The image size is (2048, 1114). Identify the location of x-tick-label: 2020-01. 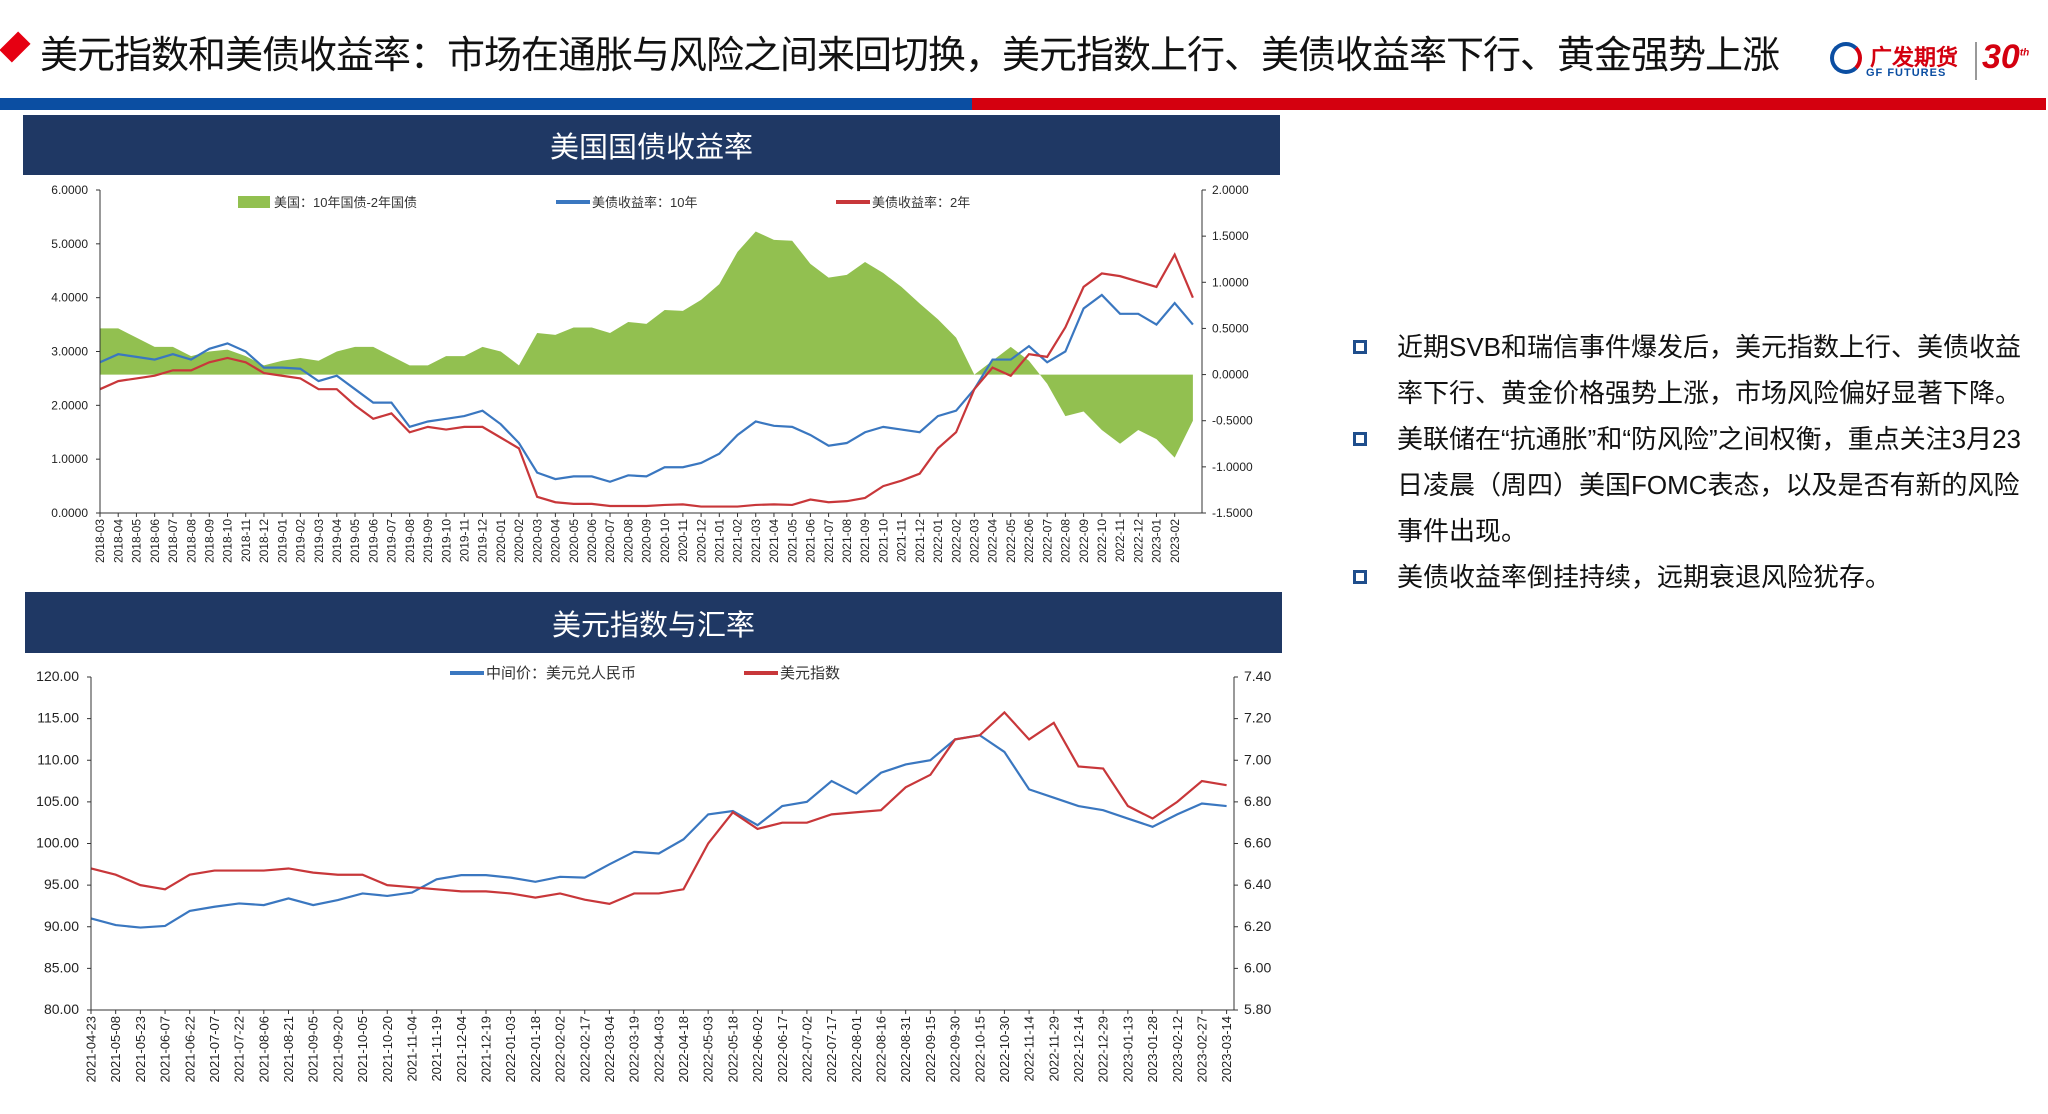
(501, 541).